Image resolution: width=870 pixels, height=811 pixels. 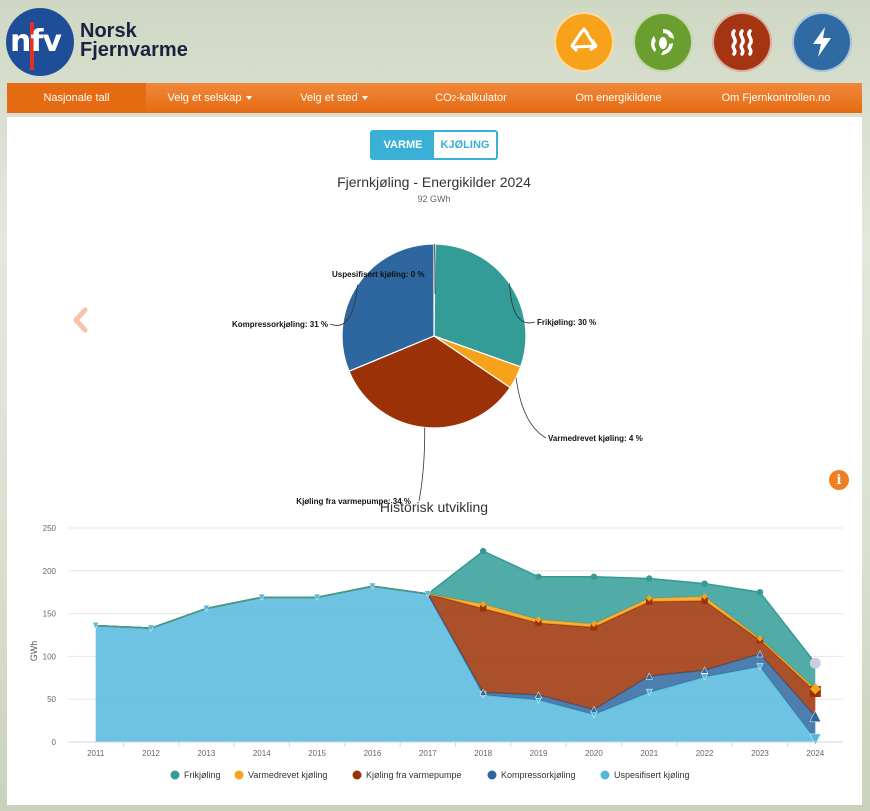 I want to click on x-tick-label: 2020, so click(x=594, y=753).